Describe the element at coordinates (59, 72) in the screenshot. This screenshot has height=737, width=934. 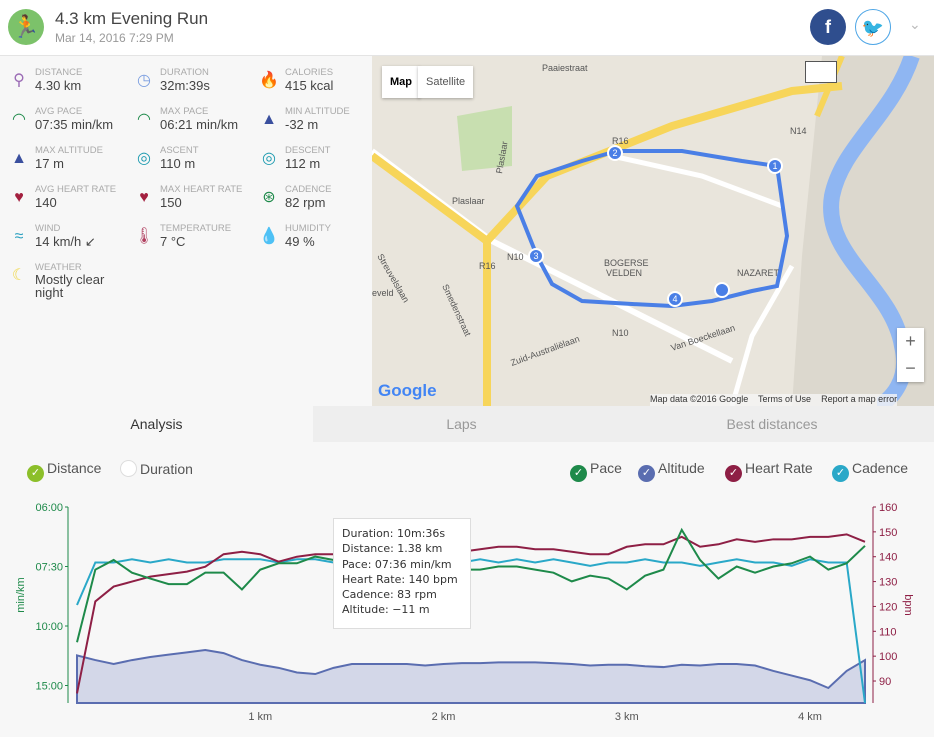
I see `stat-label: DISTANCE` at that location.